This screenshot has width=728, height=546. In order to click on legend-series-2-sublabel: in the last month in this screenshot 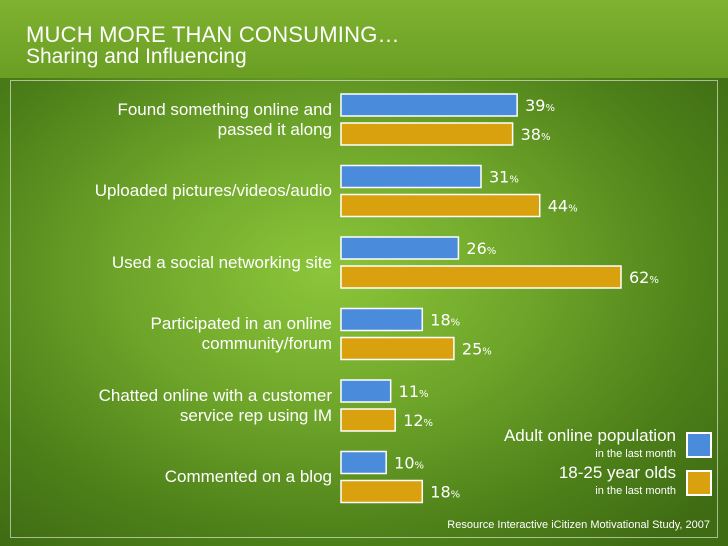, I will do `click(635, 491)`.